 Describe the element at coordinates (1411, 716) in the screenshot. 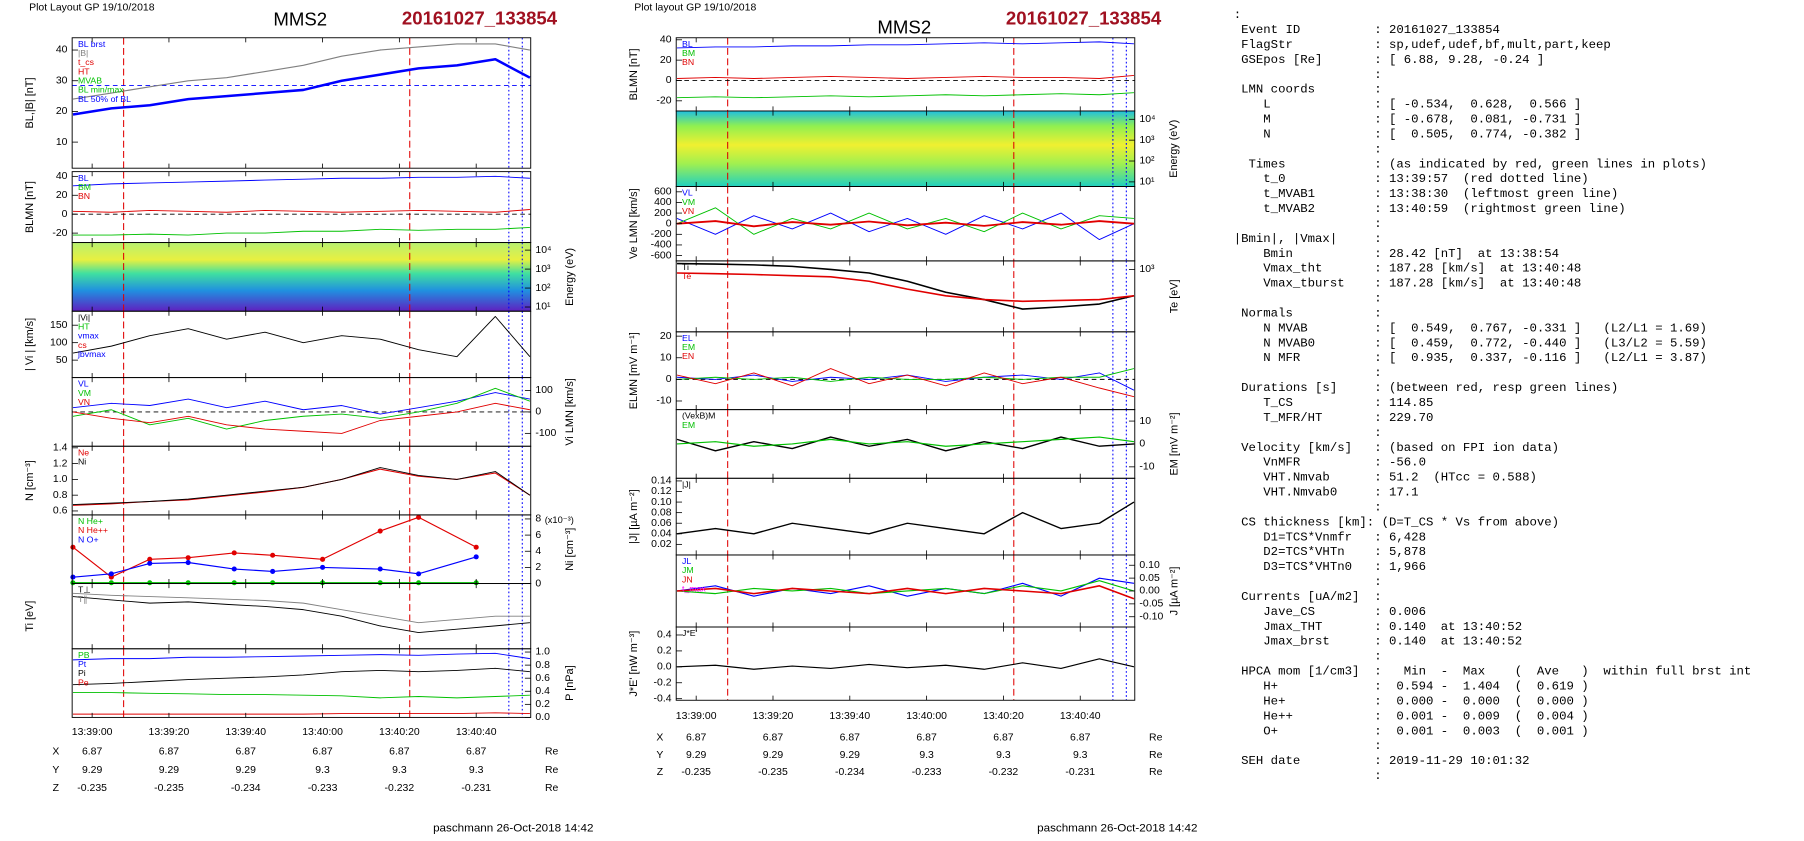

I see `info-line: He++ : 0.001 - 0.009 ( 0.004 )` at that location.